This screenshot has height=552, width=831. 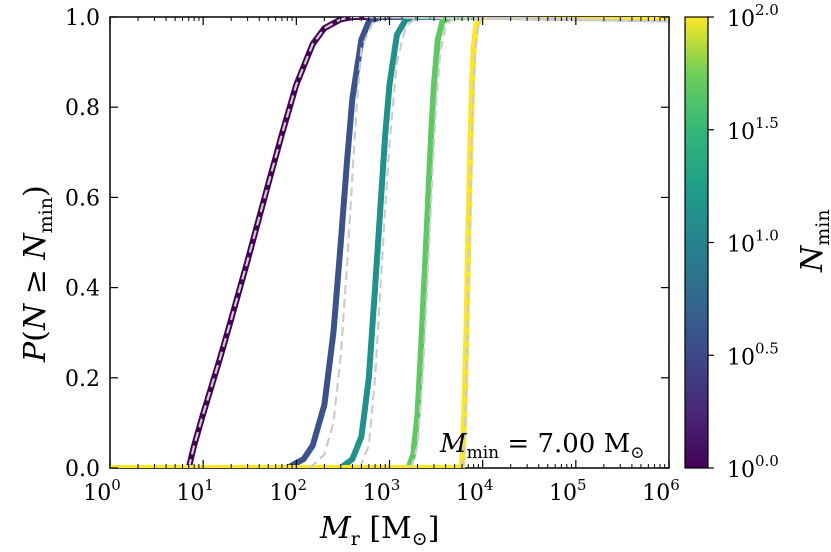 What do you see at coordinates (195, 491) in the screenshot?
I see `x-tick-label-1: 10¹` at bounding box center [195, 491].